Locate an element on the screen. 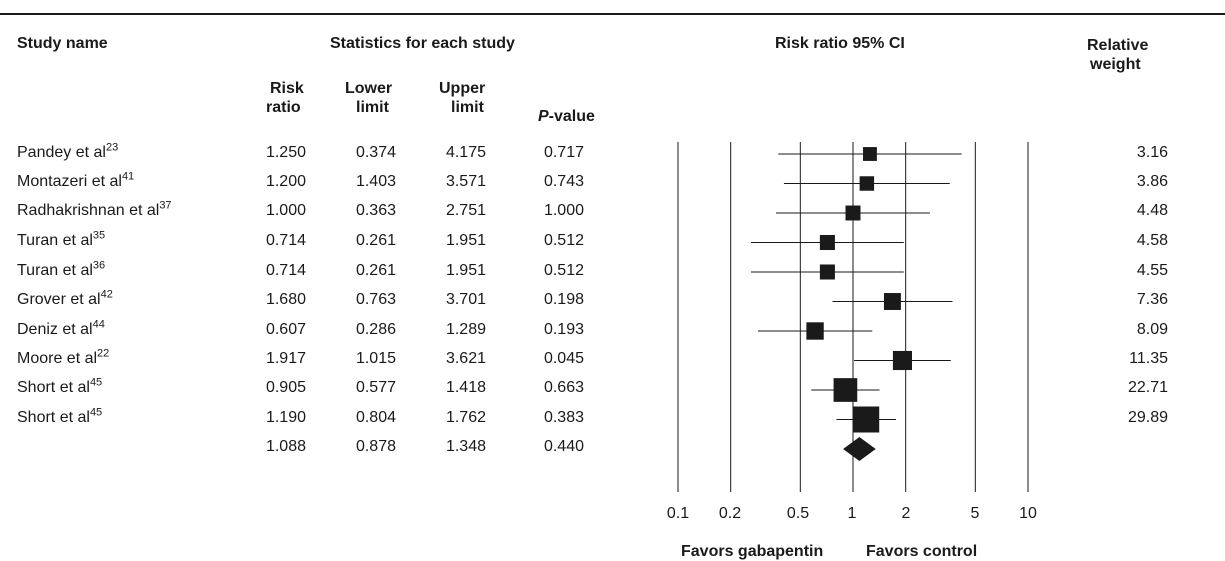  risk-ratio-cell: 0.607 is located at coordinates (285, 329).